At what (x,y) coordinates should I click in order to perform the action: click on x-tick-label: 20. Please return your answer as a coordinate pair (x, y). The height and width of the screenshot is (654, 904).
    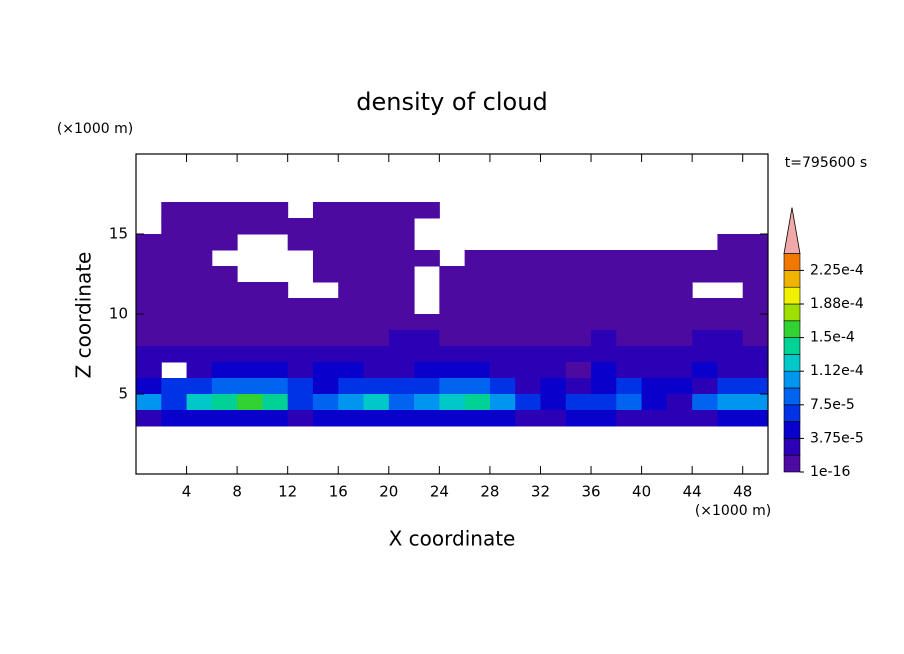
    Looking at the image, I should click on (388, 492).